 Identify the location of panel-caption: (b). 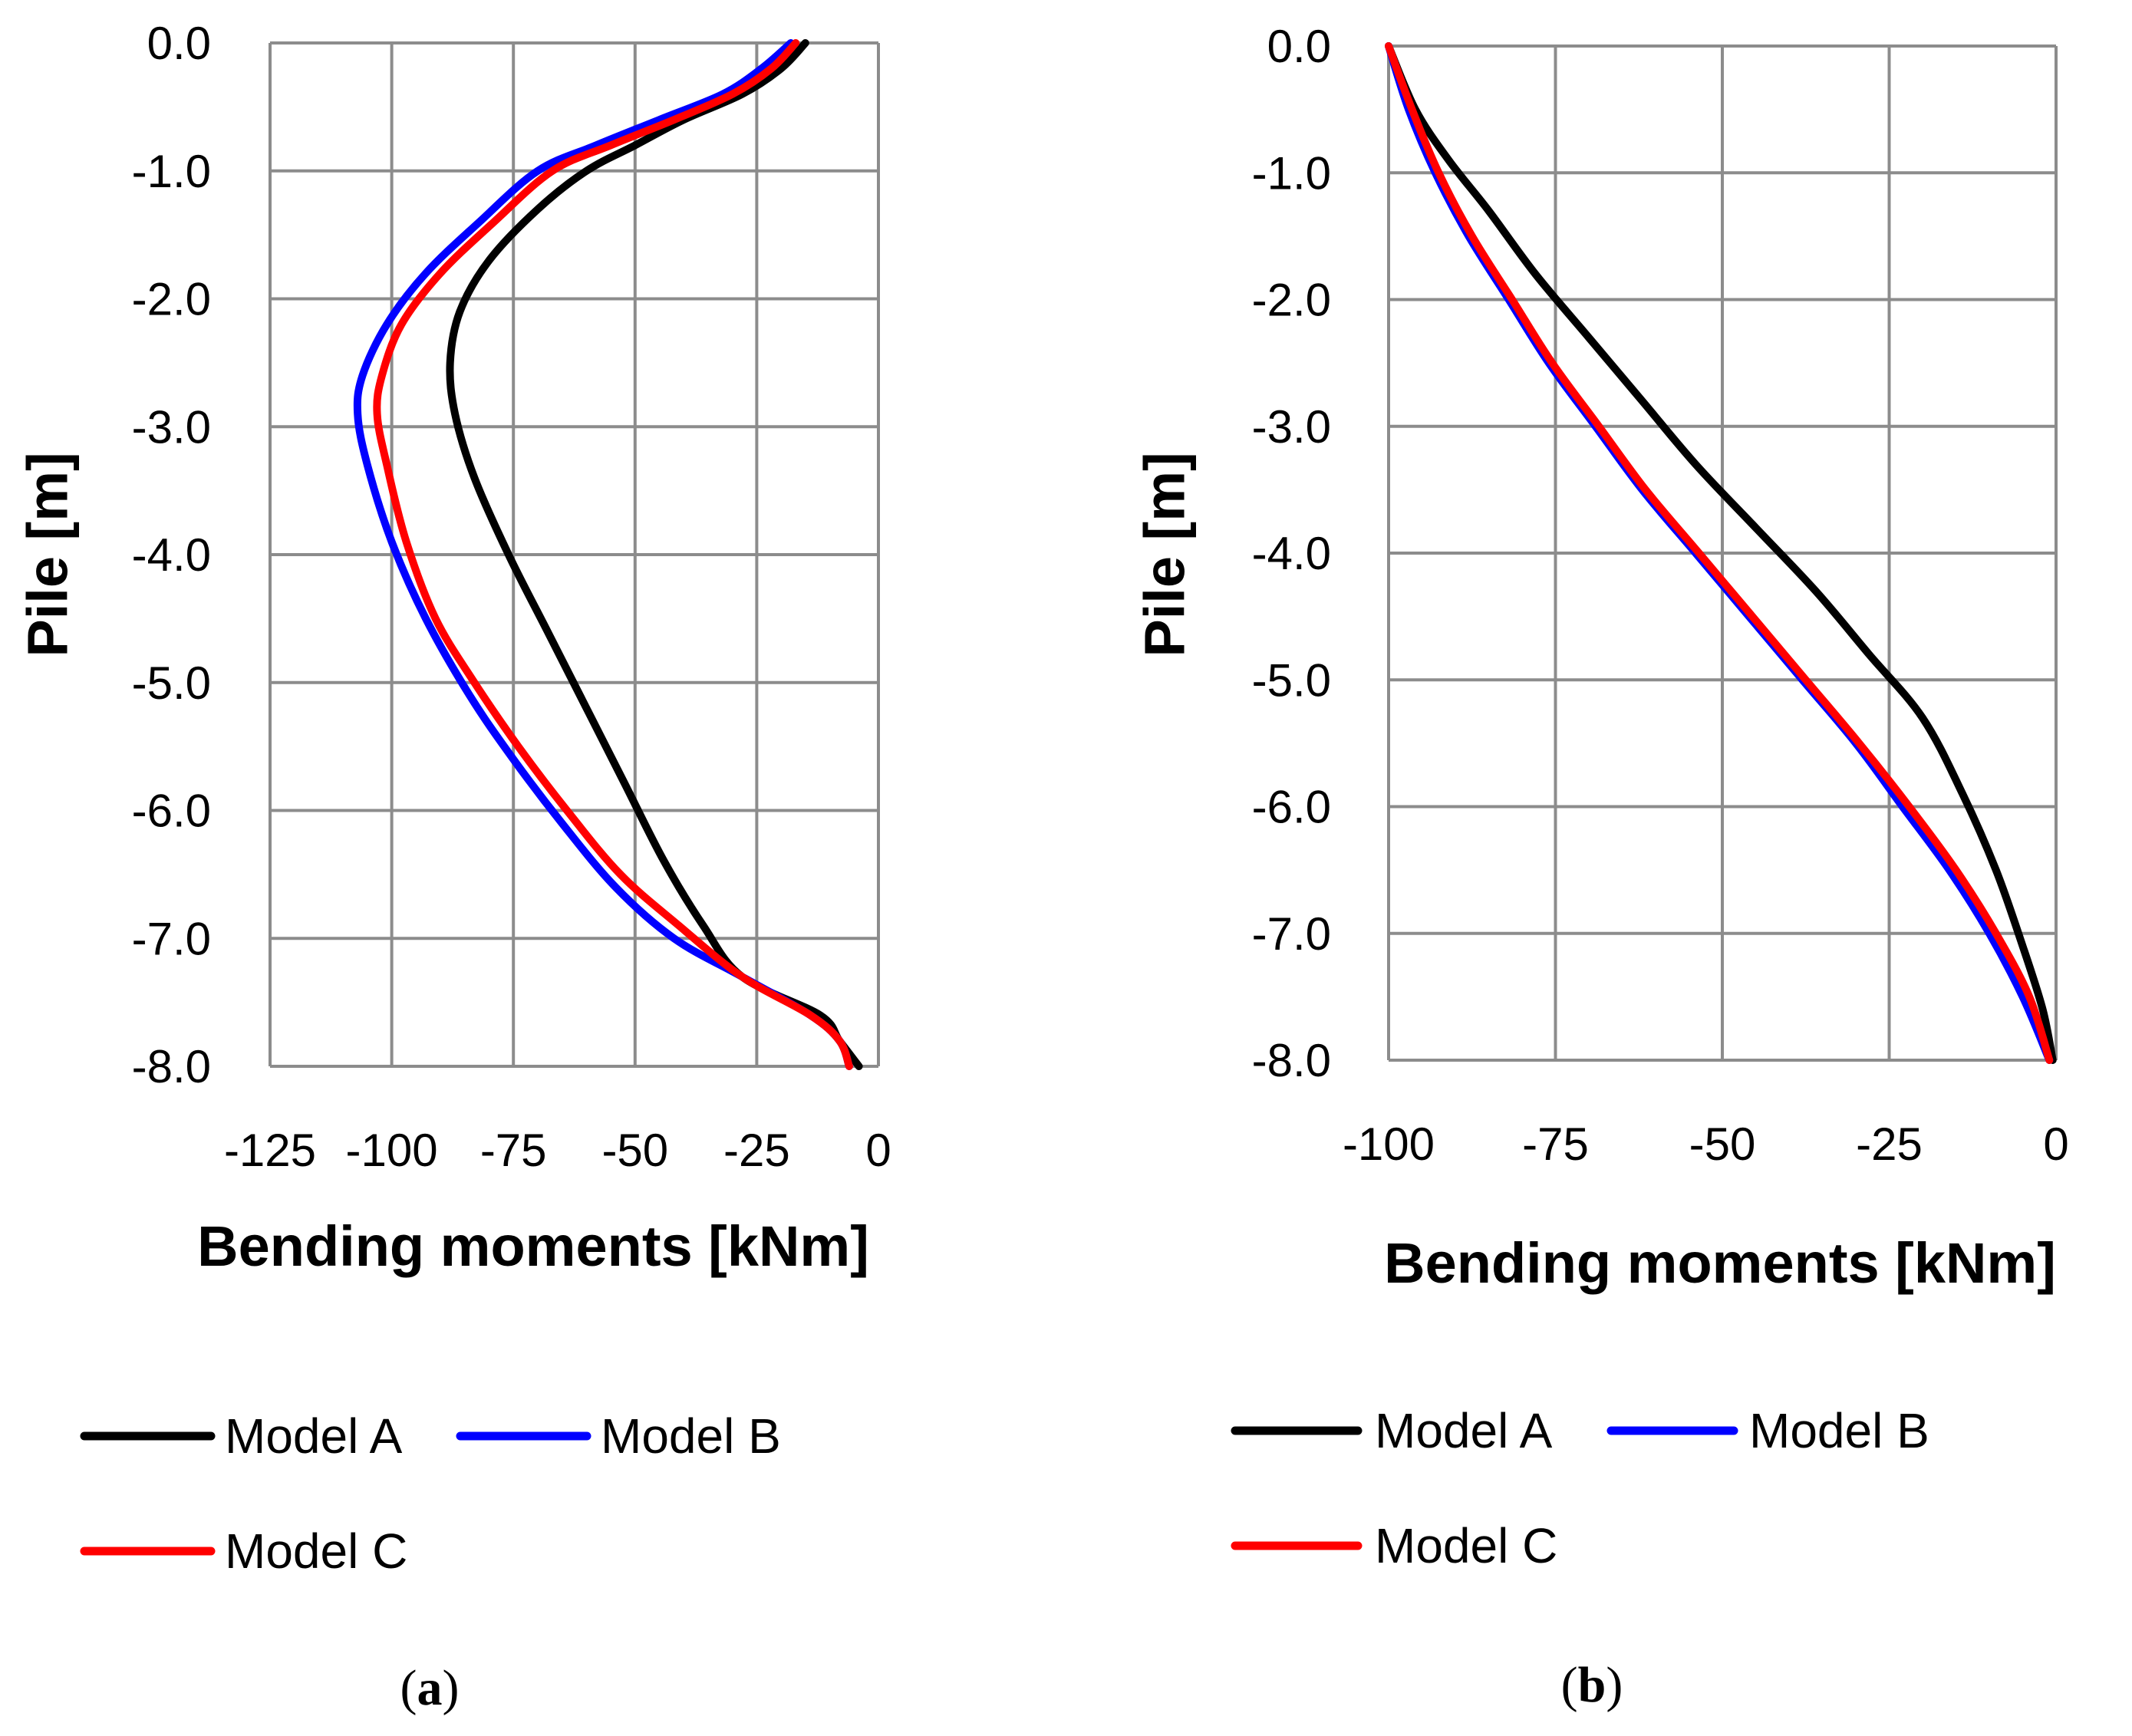
(1592, 1685).